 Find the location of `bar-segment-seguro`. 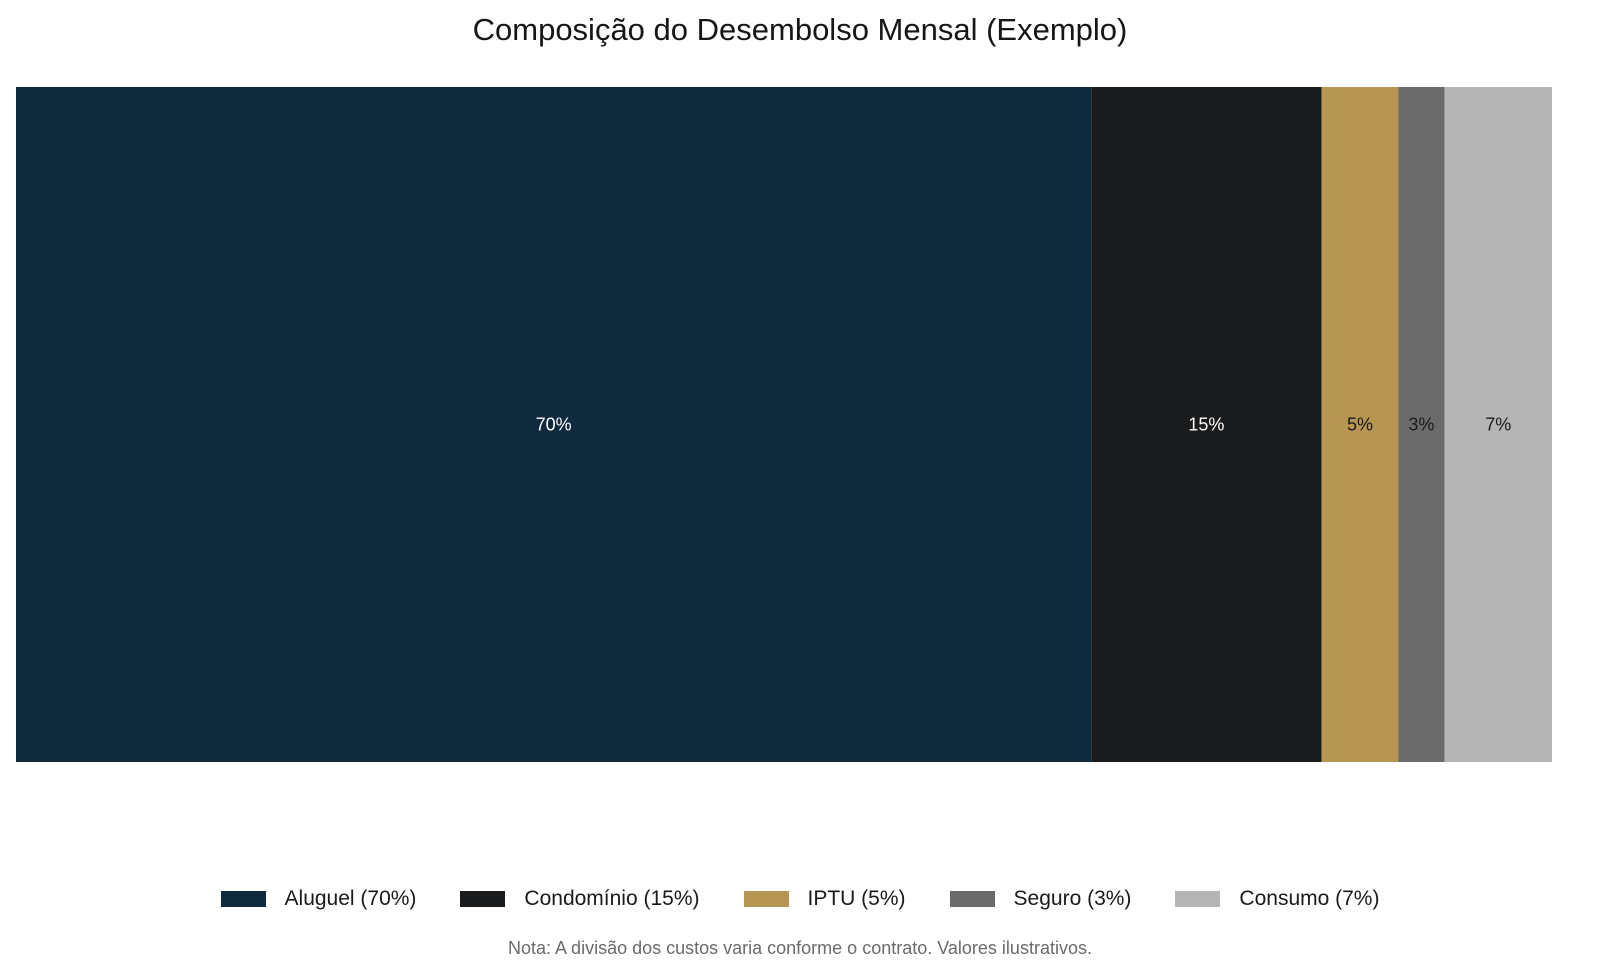

bar-segment-seguro is located at coordinates (1421, 424).